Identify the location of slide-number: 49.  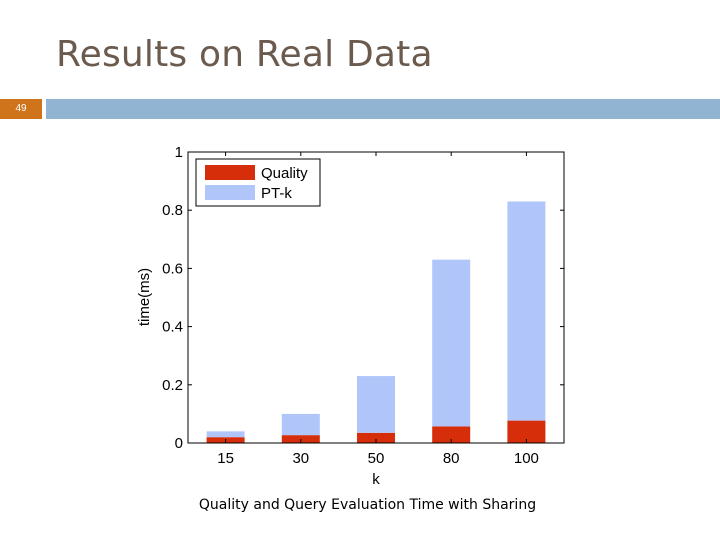
(21, 109).